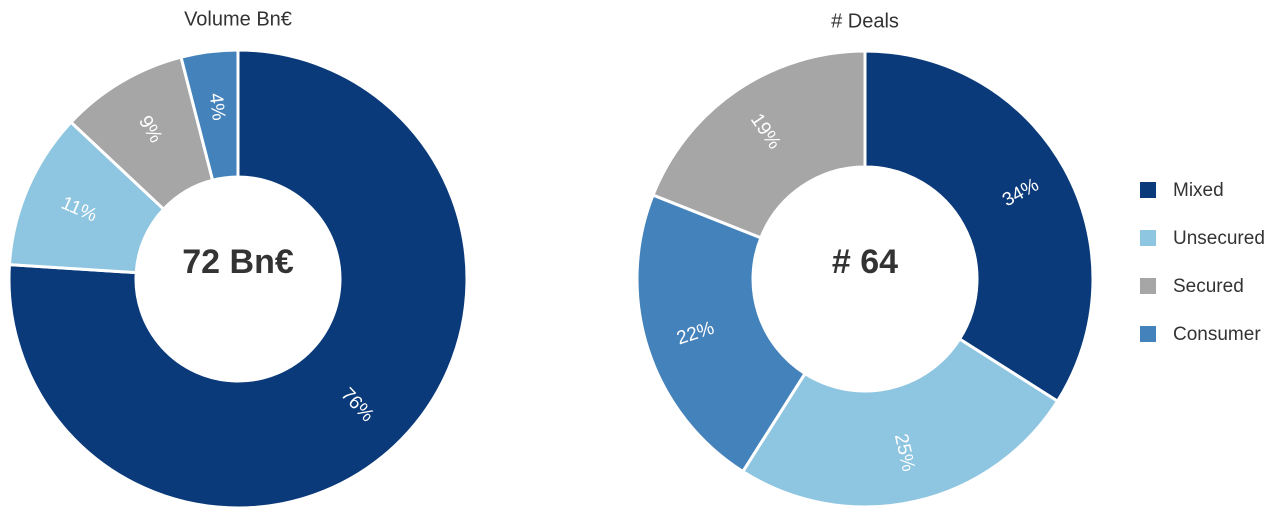 The width and height of the screenshot is (1268, 512). Describe the element at coordinates (238, 262) in the screenshot. I see `center-label: 72 Bn€` at that location.